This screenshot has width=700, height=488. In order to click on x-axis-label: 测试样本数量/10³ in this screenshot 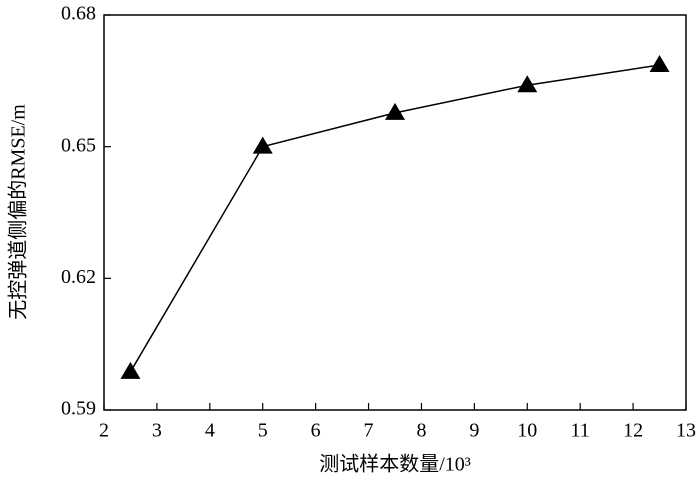, I will do `click(395, 464)`.